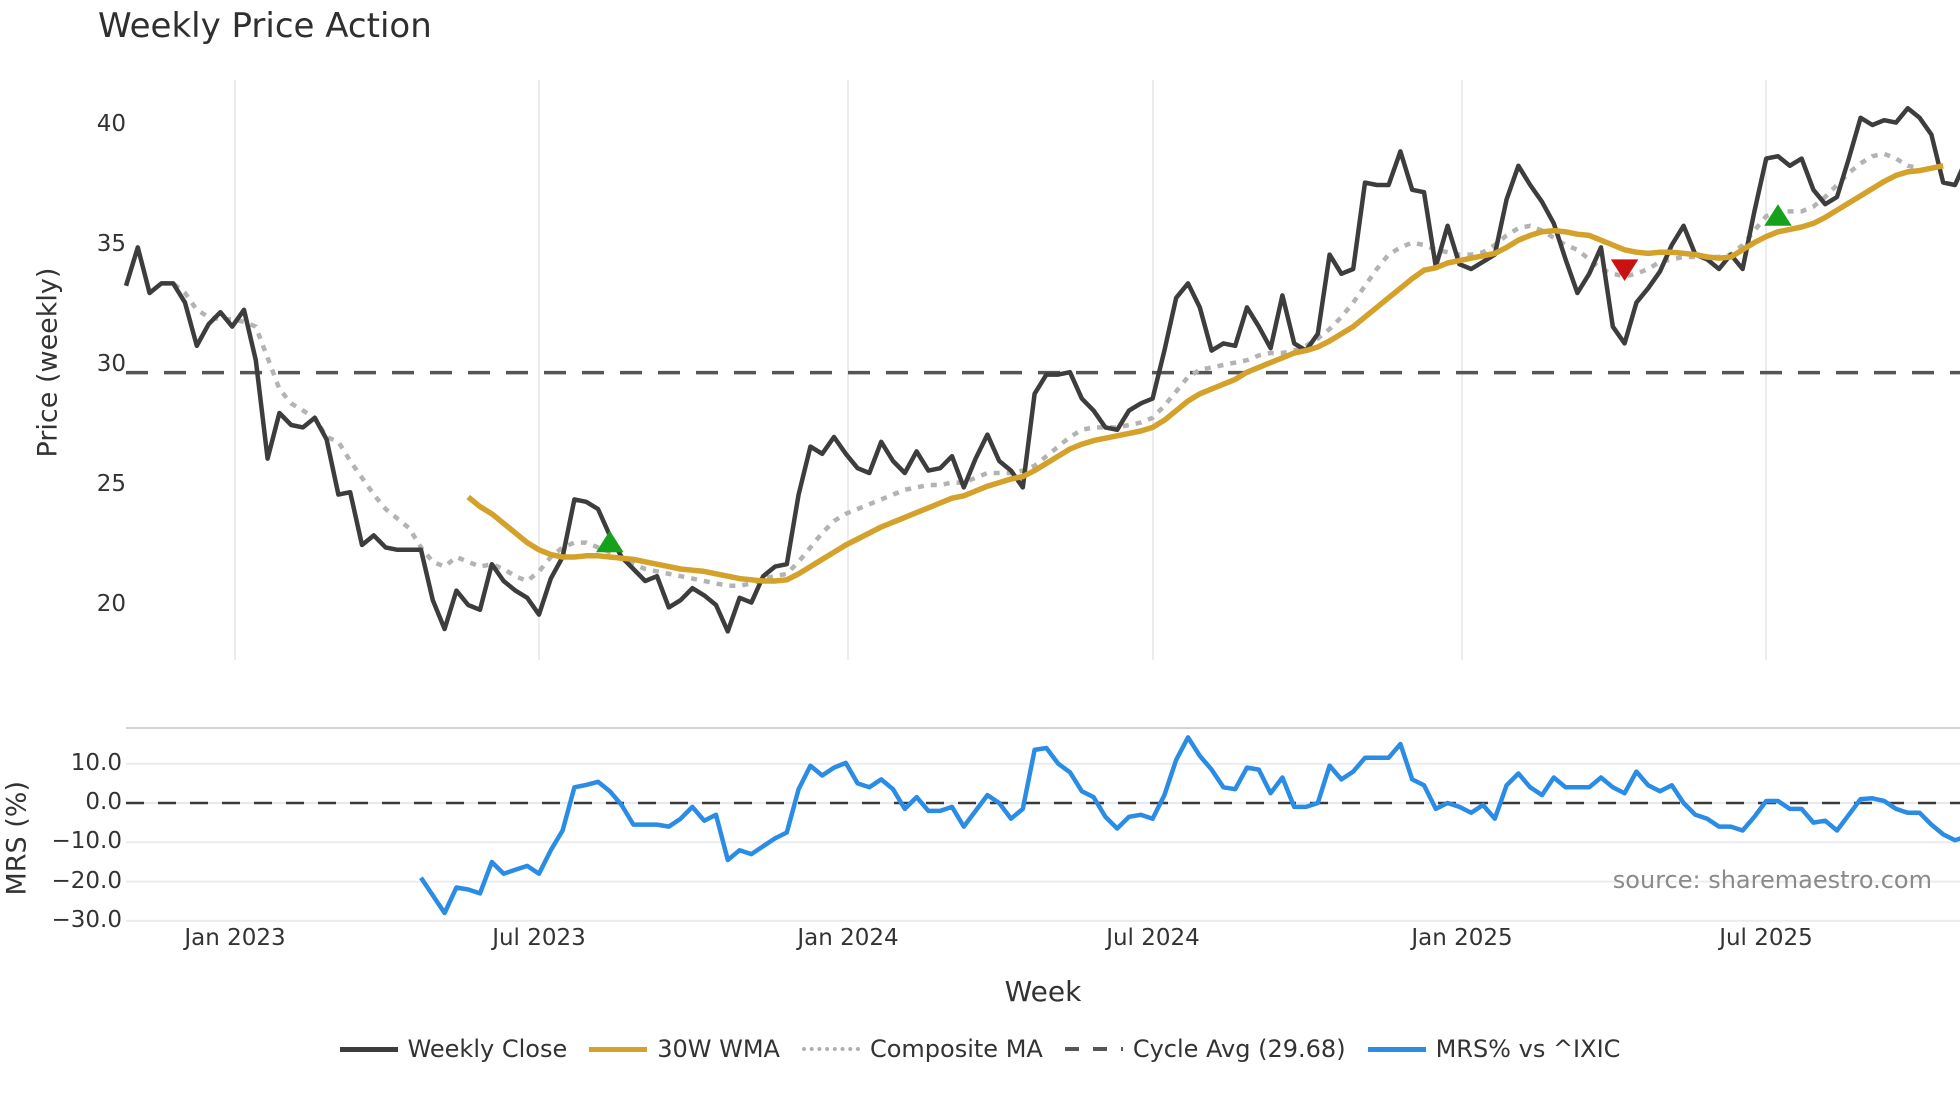 The width and height of the screenshot is (1960, 1102). I want to click on legend-label: Cycle Avg (29.68), so click(1239, 1049).